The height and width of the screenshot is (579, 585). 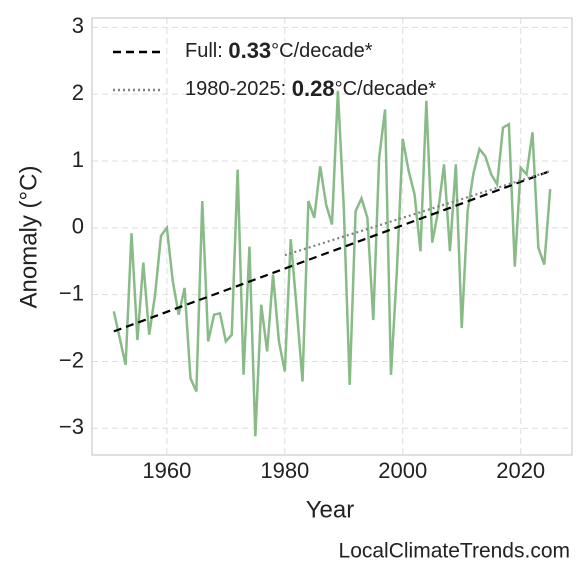 What do you see at coordinates (28, 237) in the screenshot?
I see `y-axis-label: Anomaly (°C)` at bounding box center [28, 237].